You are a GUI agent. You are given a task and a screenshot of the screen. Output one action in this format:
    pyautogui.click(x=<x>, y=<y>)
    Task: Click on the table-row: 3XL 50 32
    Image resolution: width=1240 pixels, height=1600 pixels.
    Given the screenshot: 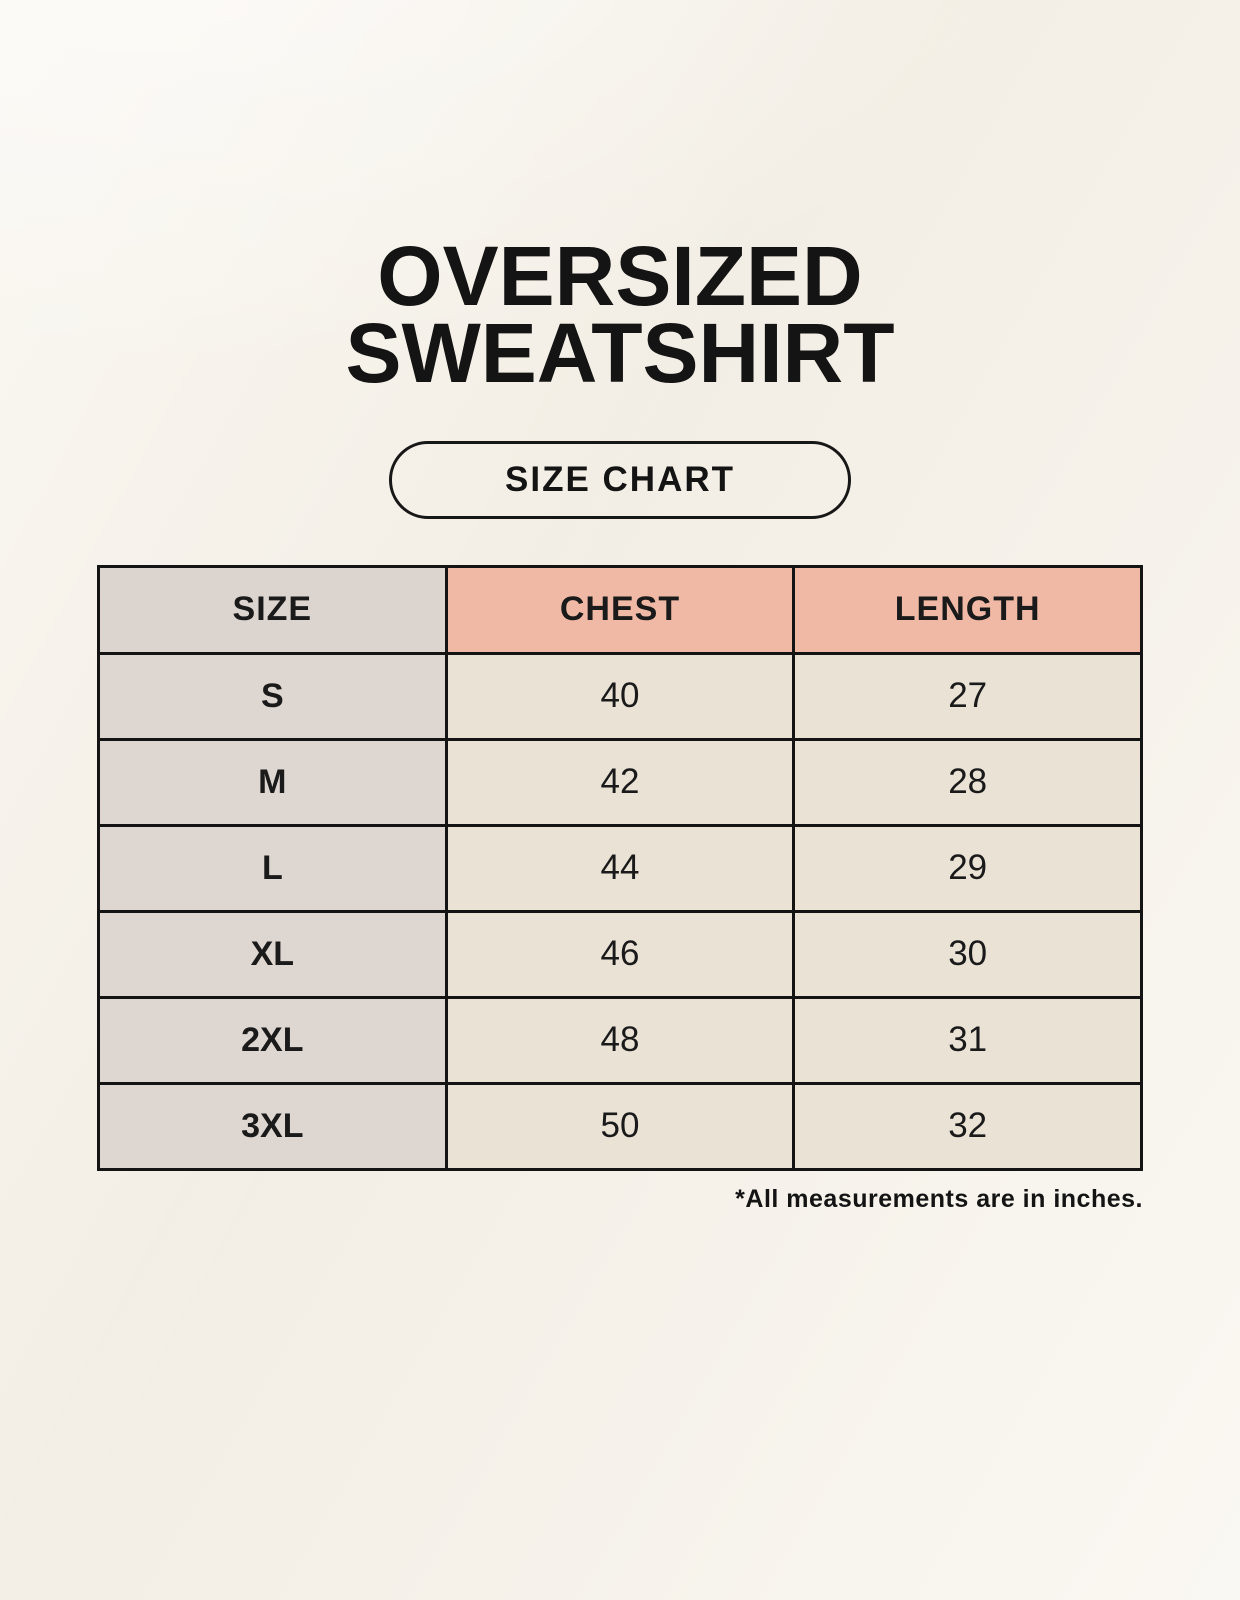 What is the action you would take?
    pyautogui.click(x=620, y=1126)
    